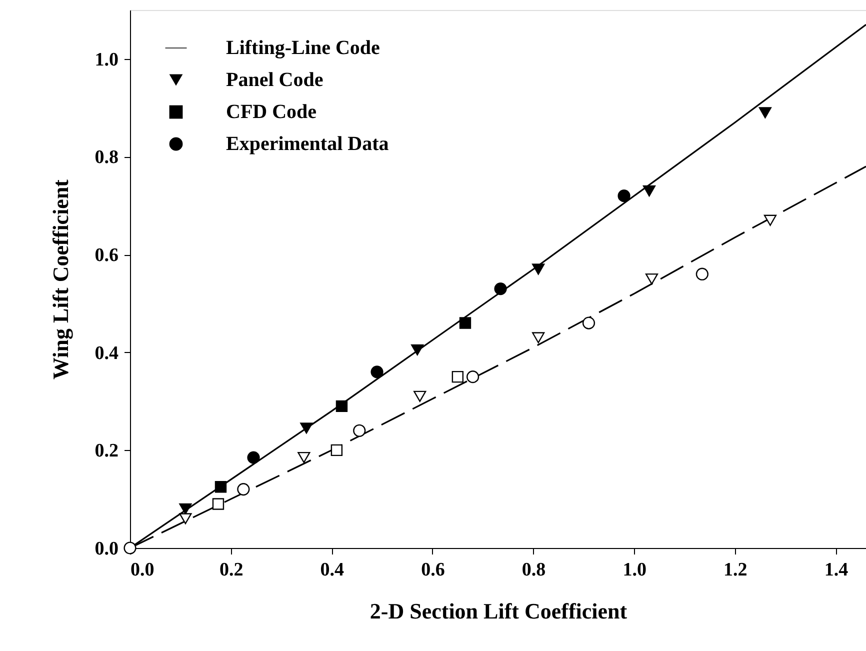 Image resolution: width=866 pixels, height=651 pixels. What do you see at coordinates (634, 570) in the screenshot?
I see `x-tick-label: 1.0` at bounding box center [634, 570].